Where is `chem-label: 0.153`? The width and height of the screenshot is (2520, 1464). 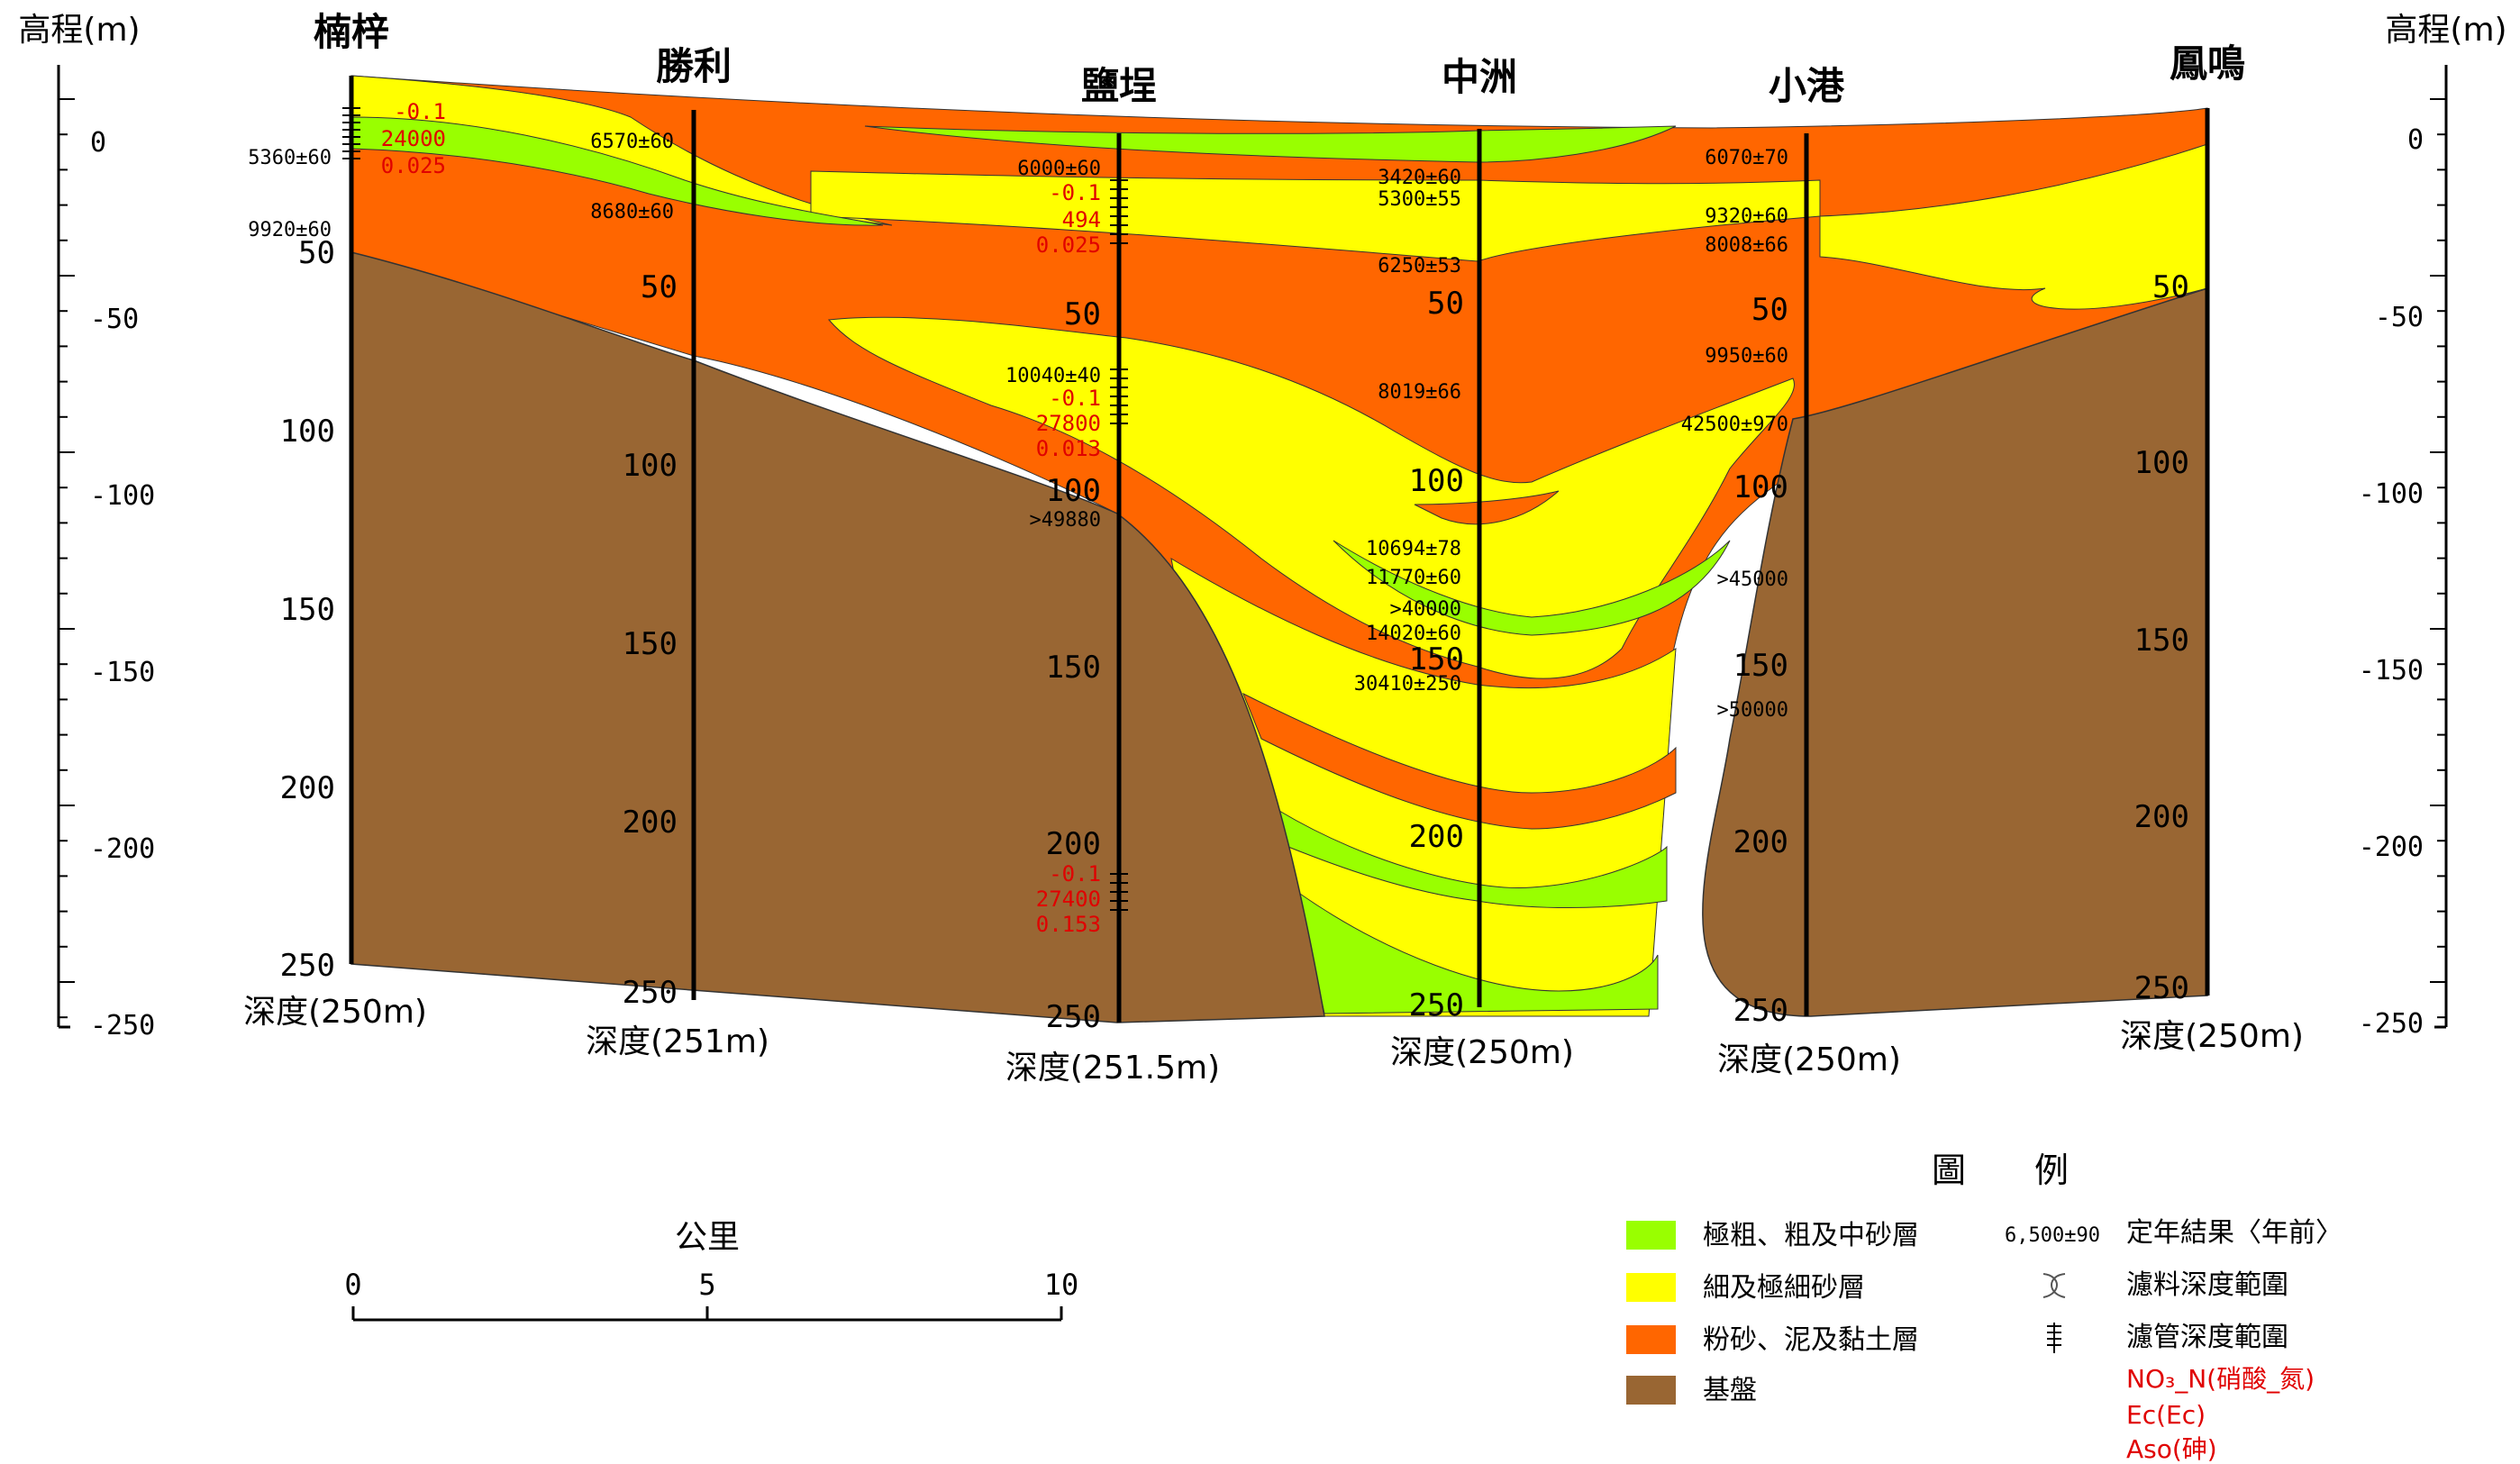 chem-label: 0.153 is located at coordinates (1068, 924).